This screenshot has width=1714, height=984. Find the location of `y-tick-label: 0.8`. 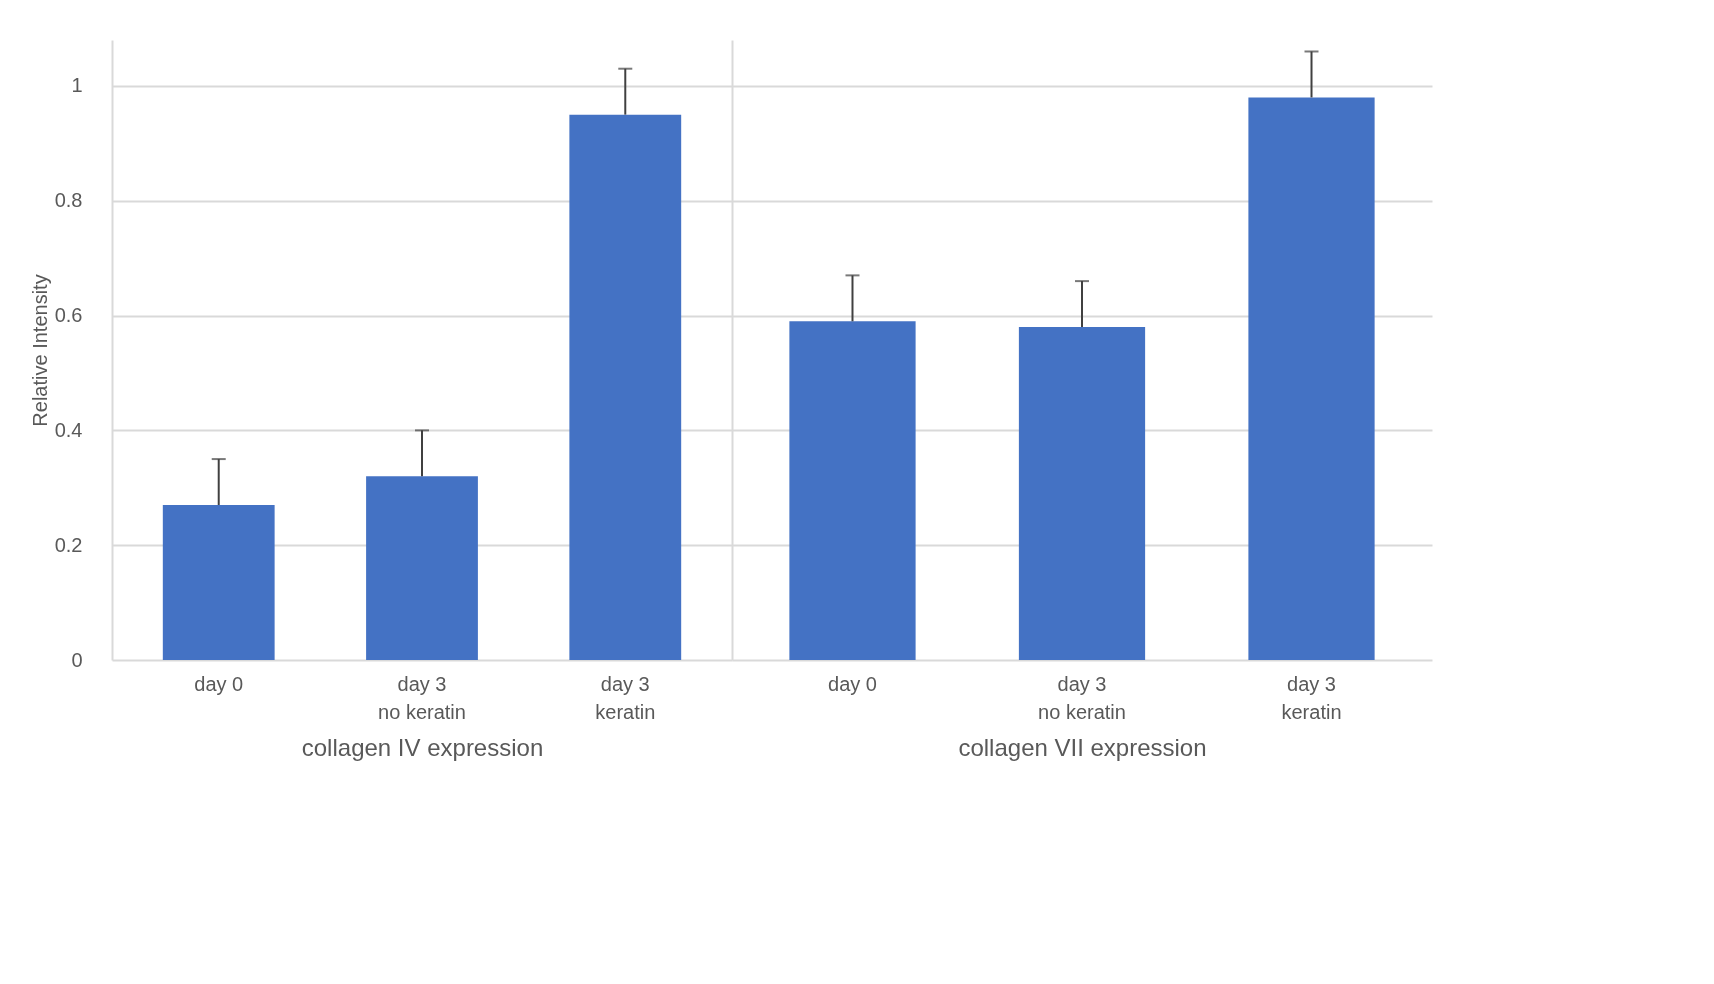

y-tick-label: 0.8 is located at coordinates (68, 200).